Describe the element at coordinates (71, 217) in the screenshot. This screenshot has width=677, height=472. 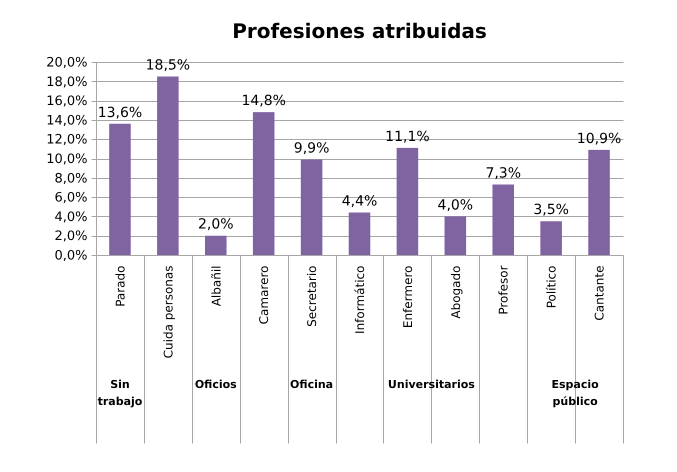
I see `y-tick-label: 4,0%` at that location.